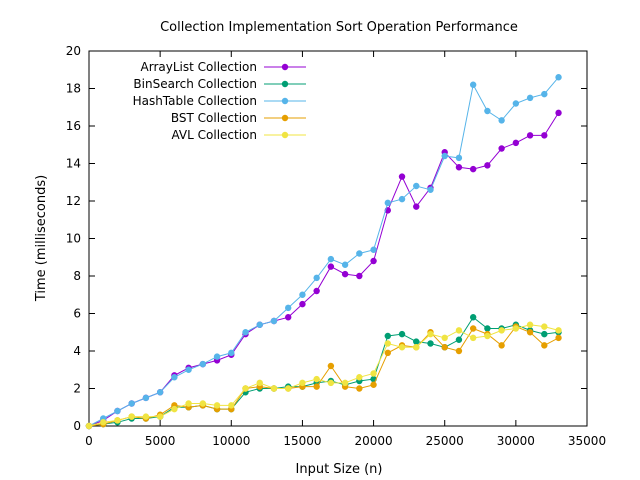 The width and height of the screenshot is (640, 480). I want to click on y-tick-label: 12, so click(73, 201).